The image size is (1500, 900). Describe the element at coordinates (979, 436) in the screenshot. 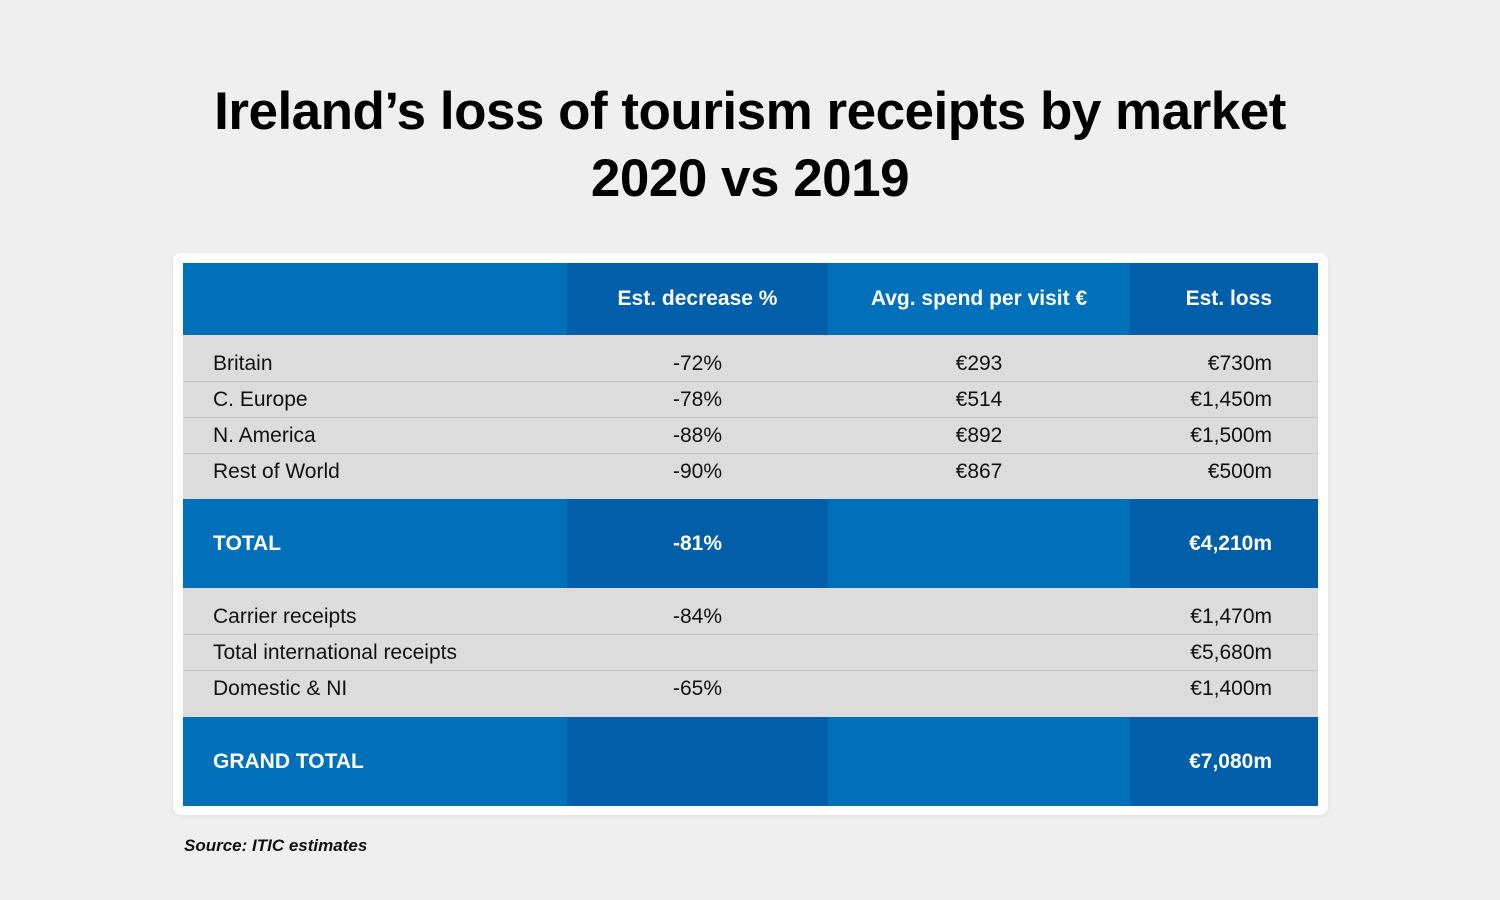

I see `row-spend: €892` at that location.